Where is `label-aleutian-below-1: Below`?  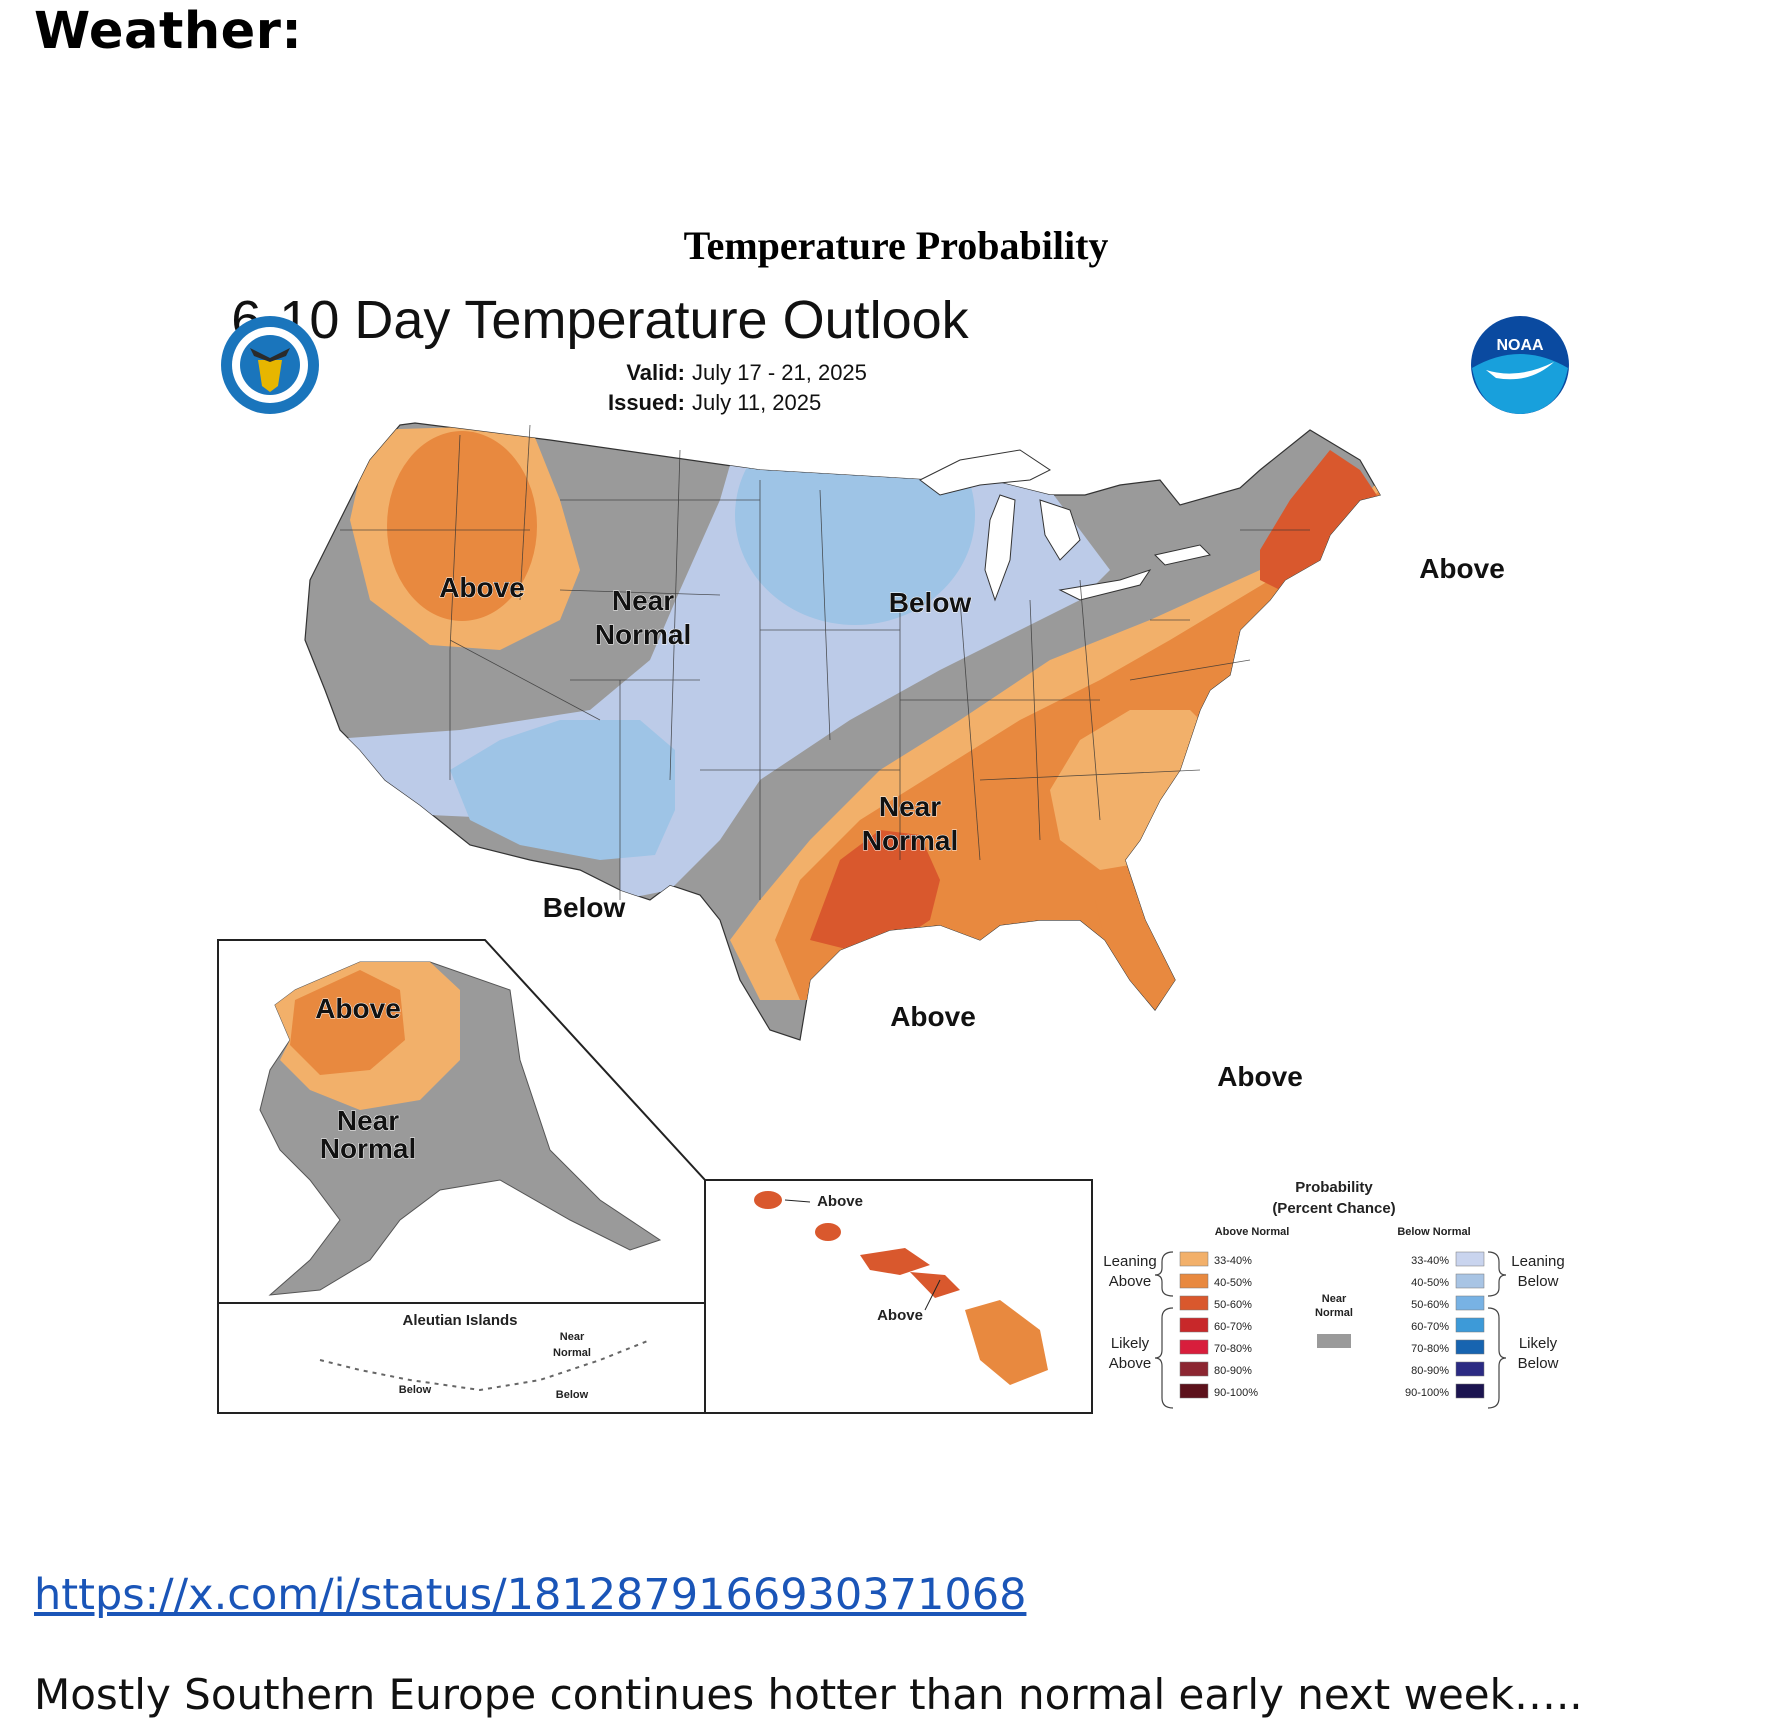 label-aleutian-below-1: Below is located at coordinates (415, 1390).